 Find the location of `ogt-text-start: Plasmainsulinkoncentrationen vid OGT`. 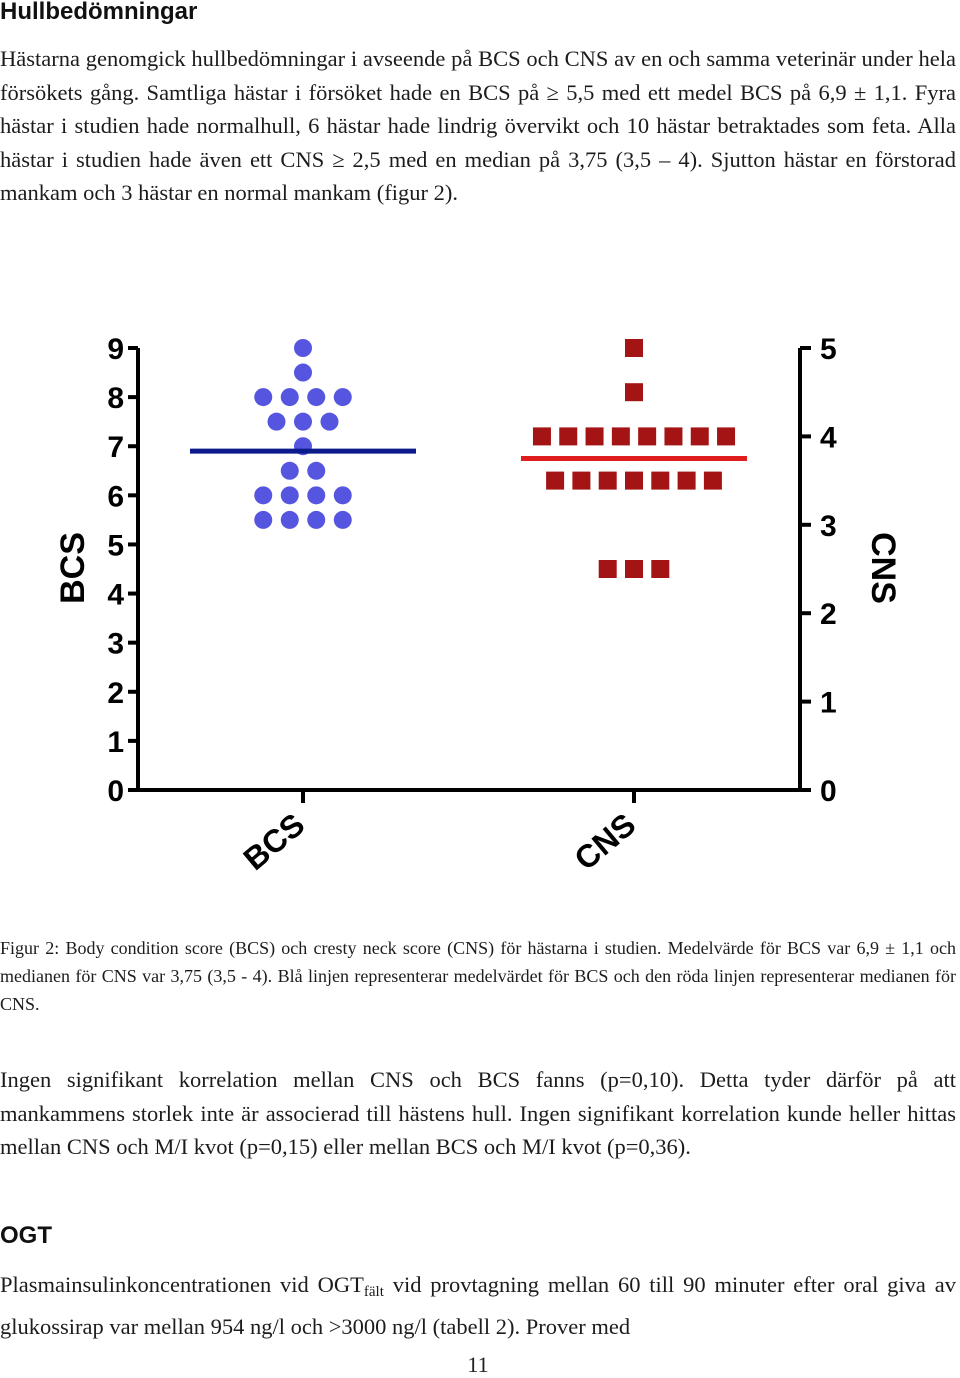

ogt-text-start: Plasmainsulinkoncentrationen vid OGT is located at coordinates (182, 1284).